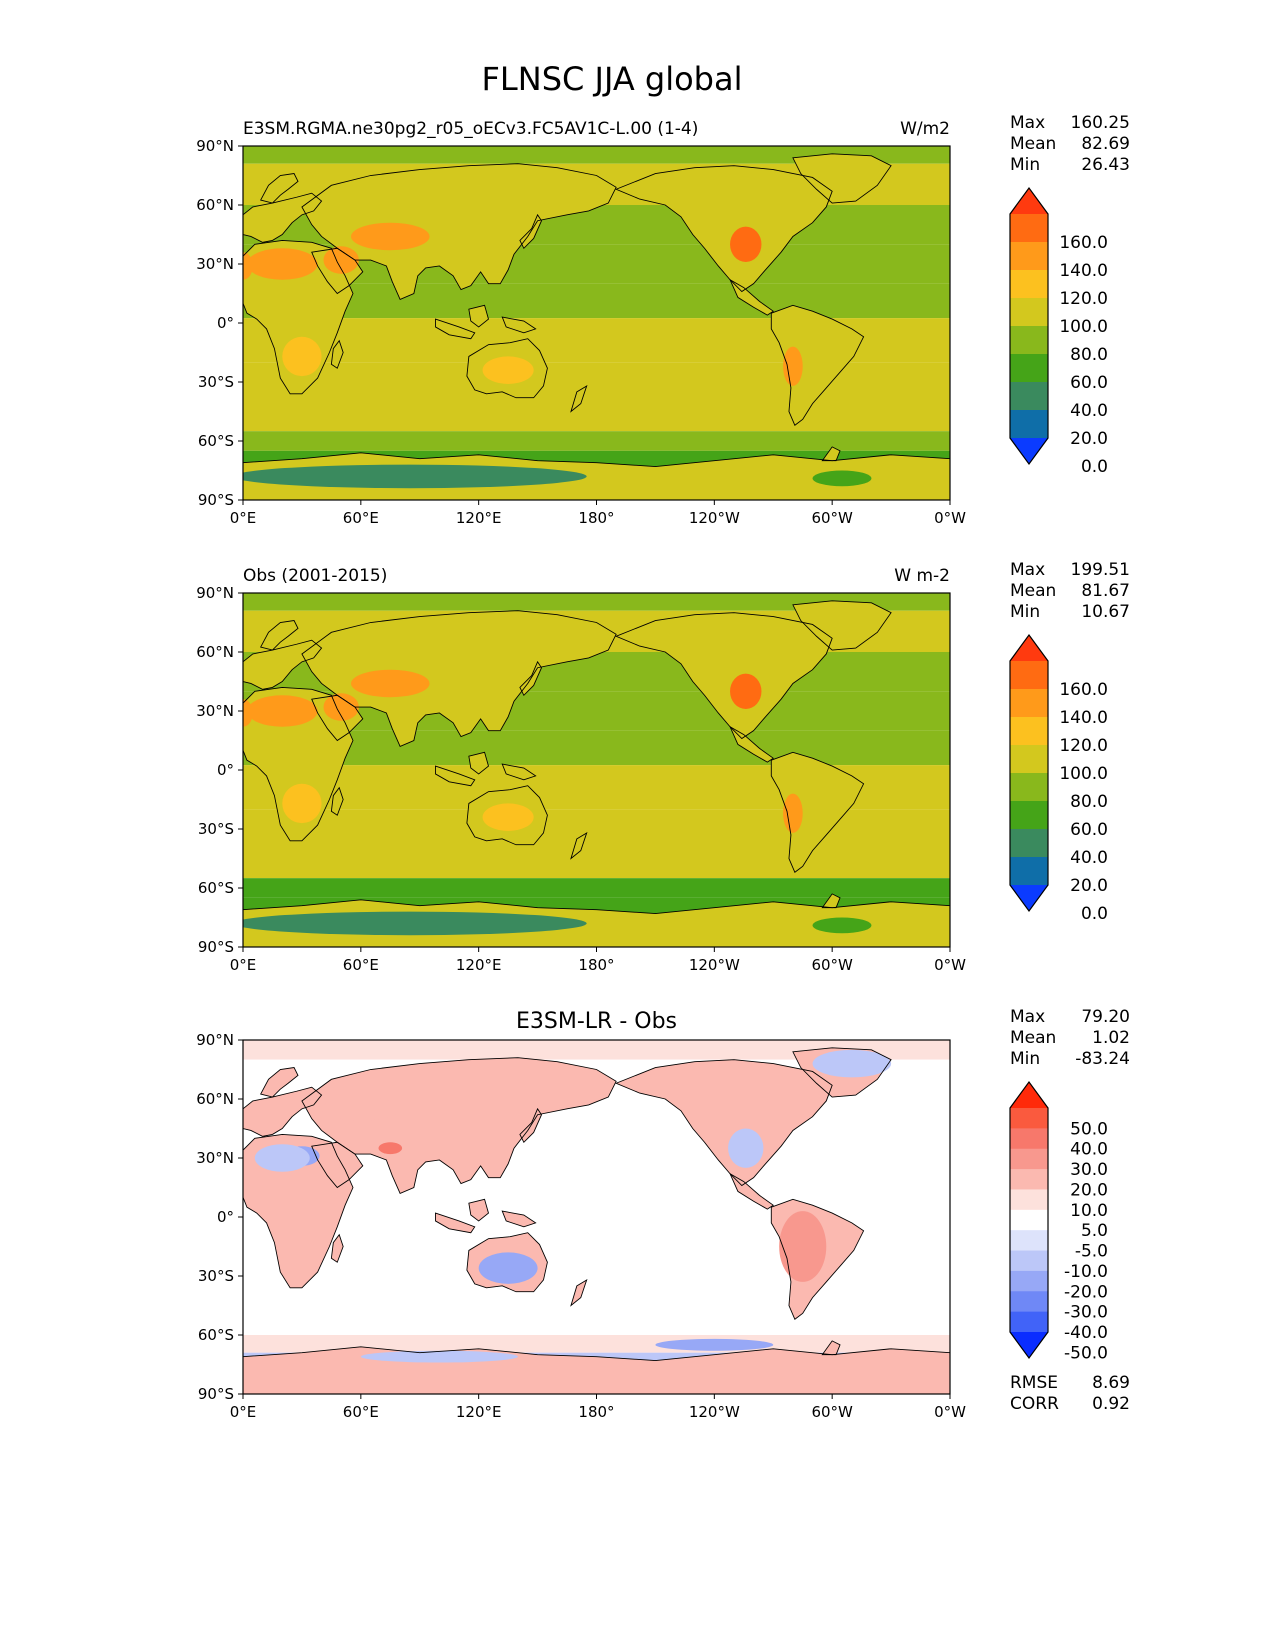  I want to click on stat-value: 79.20, so click(1105, 1017).